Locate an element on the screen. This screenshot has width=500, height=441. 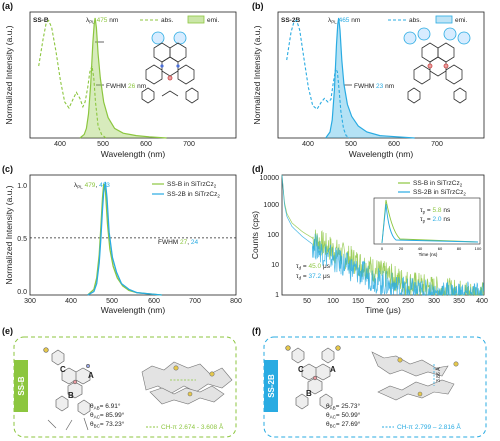
panel-f-ring-a: A is located at coordinates (333, 369).